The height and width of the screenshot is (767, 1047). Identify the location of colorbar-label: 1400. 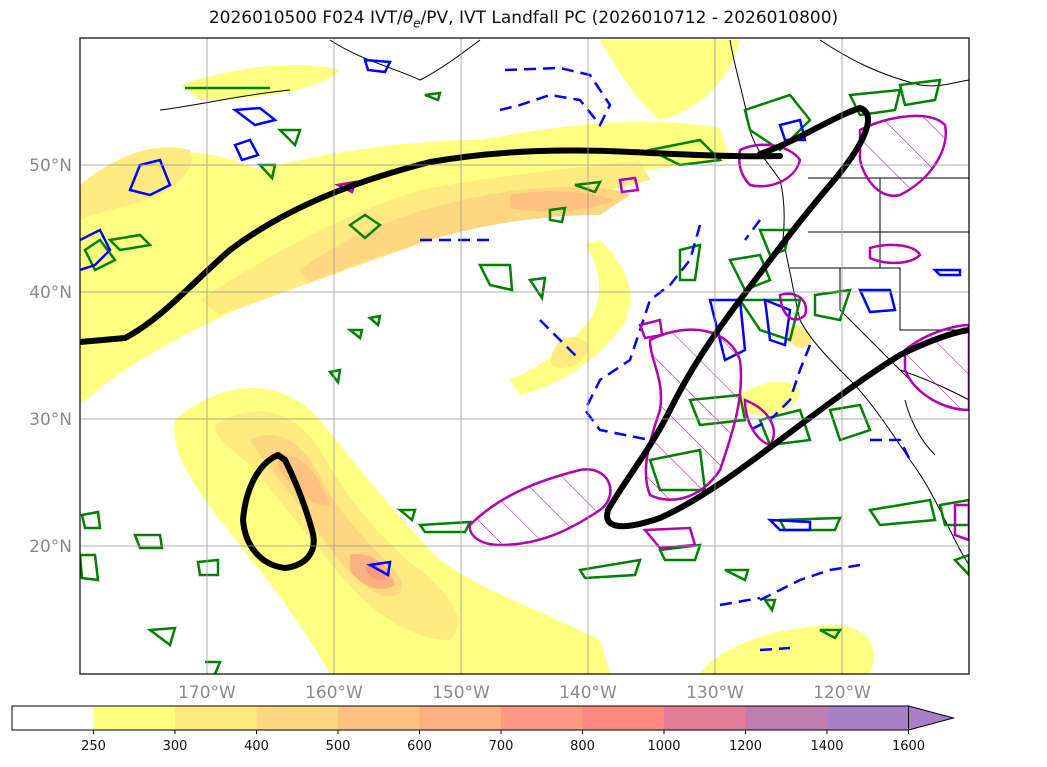
(826, 746).